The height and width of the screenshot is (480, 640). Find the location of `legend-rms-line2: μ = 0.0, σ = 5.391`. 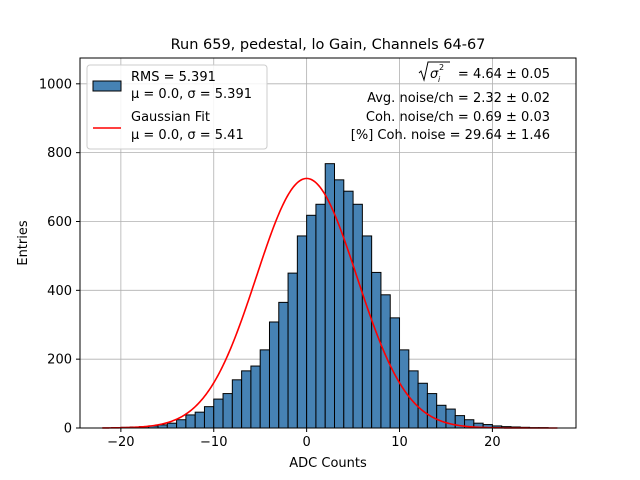

legend-rms-line2: μ = 0.0, σ = 5.391 is located at coordinates (191, 94).